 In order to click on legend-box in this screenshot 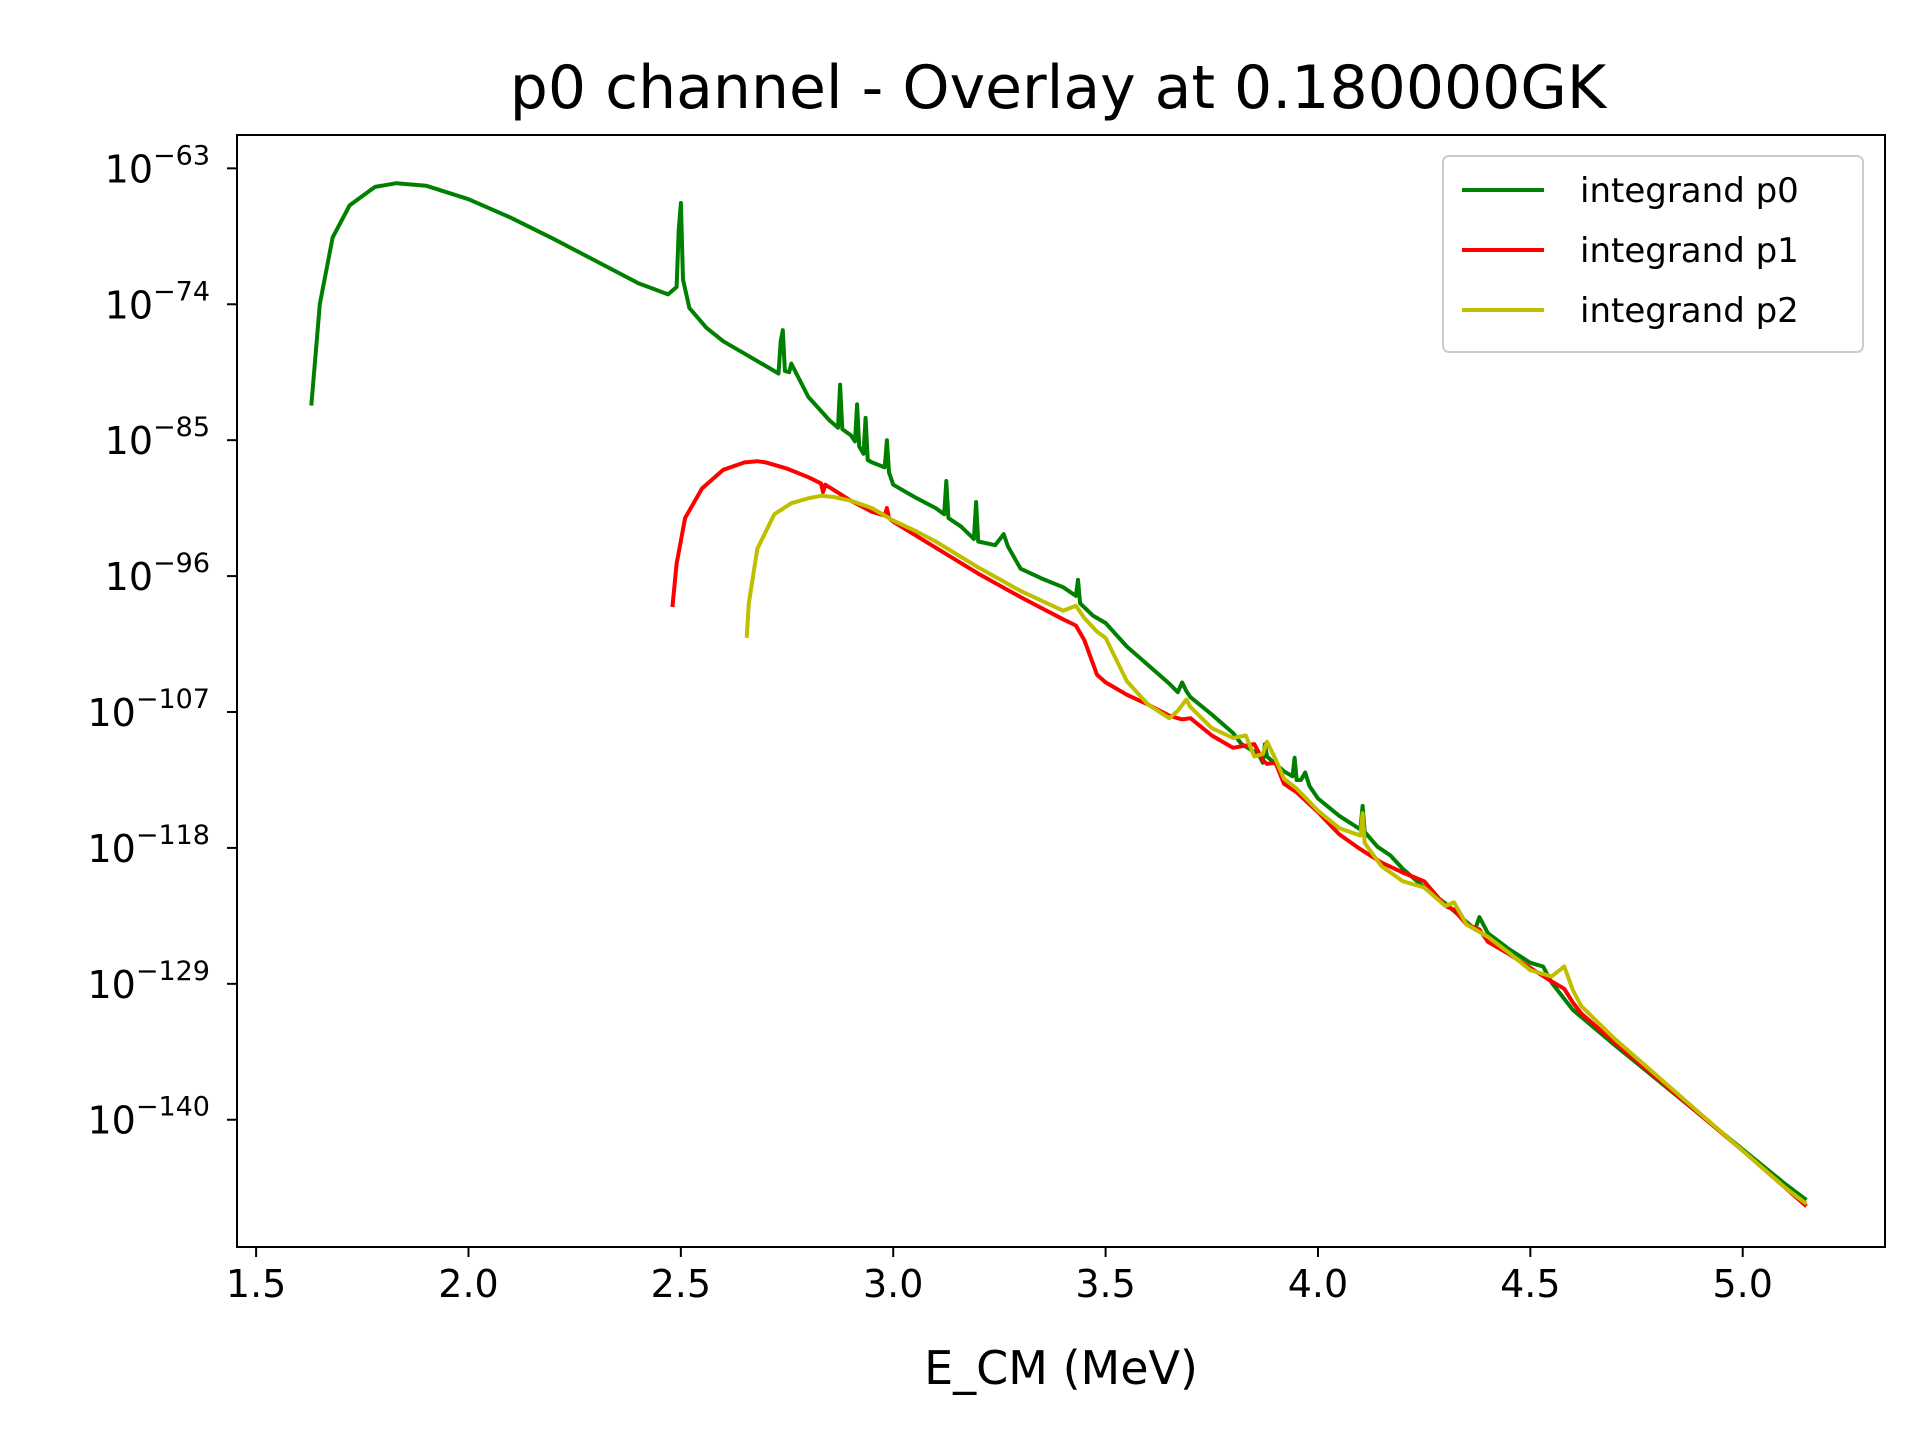, I will do `click(1653, 254)`.